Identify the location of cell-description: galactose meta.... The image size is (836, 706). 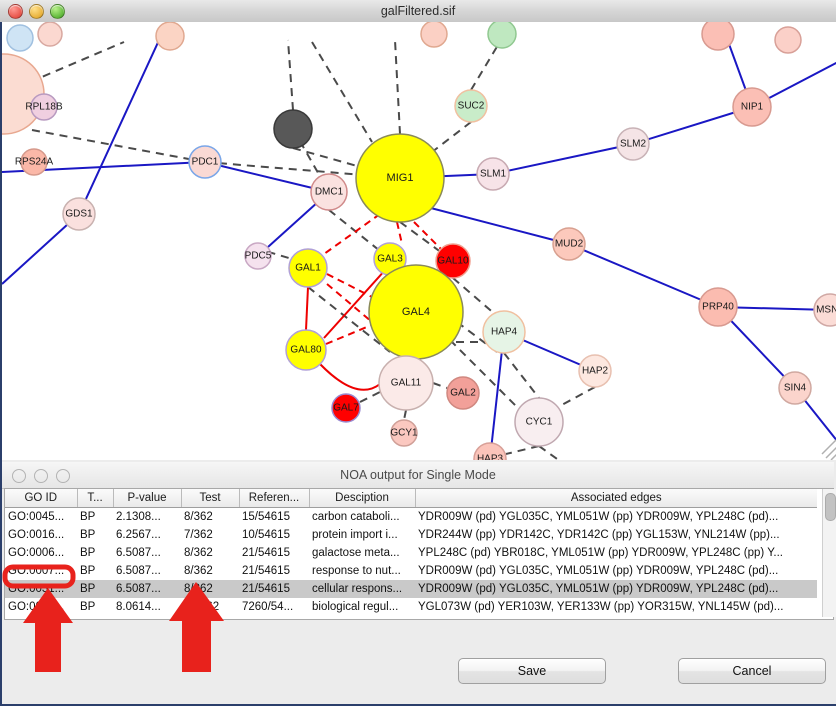
(356, 553).